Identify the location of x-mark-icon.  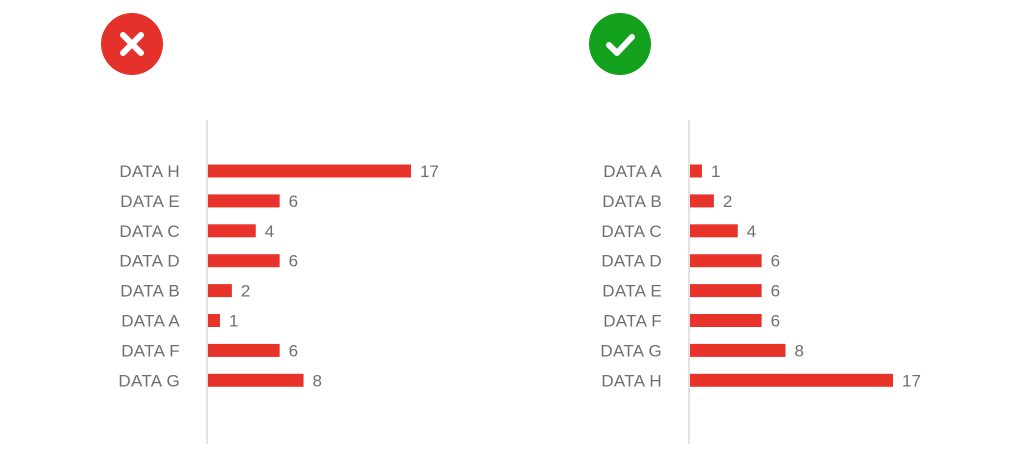
(132, 44).